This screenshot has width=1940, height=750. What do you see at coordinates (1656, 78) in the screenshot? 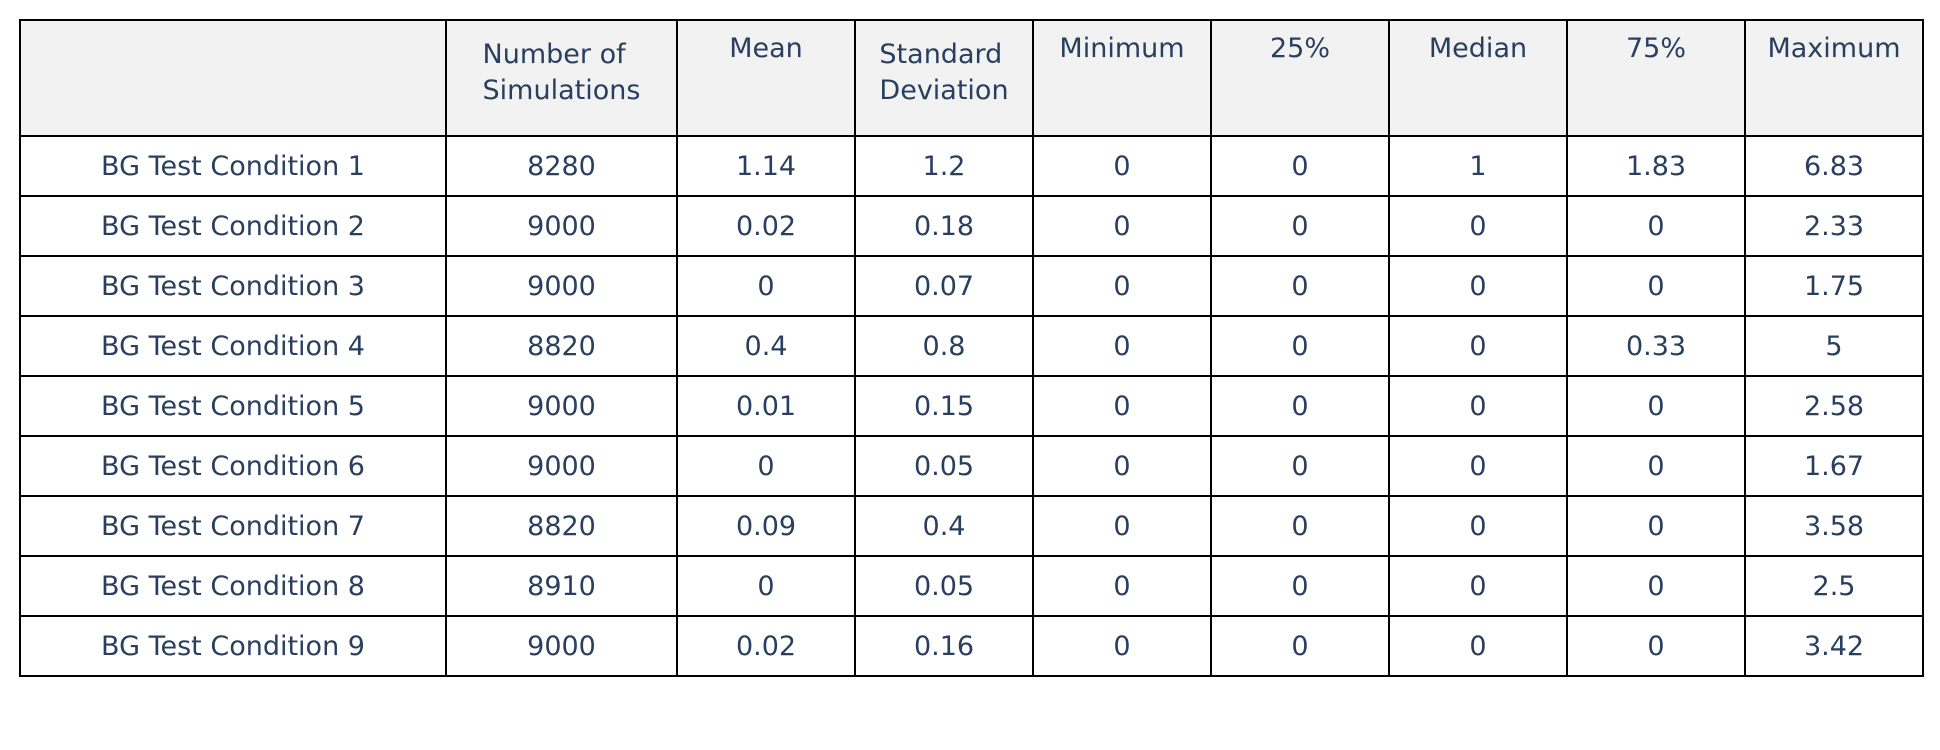
I see `column-header: 75%` at bounding box center [1656, 78].